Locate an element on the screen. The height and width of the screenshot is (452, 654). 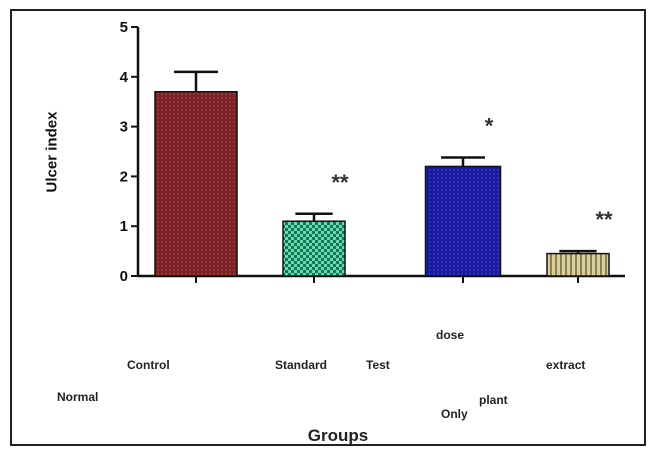
x-axis-label: Groups is located at coordinates (338, 435).